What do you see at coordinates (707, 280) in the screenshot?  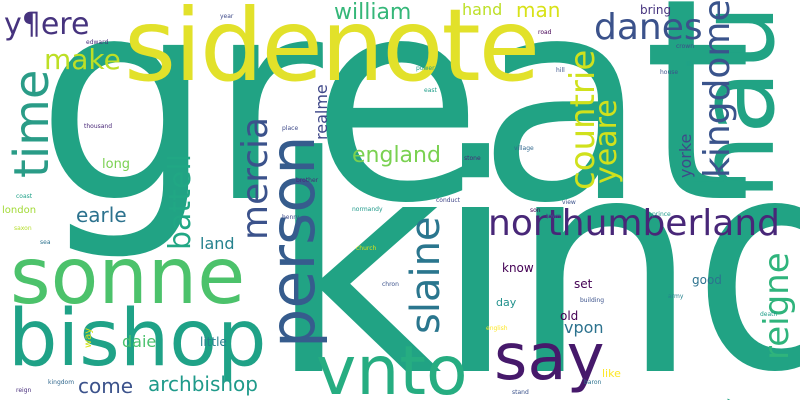 I see `word-good: good` at bounding box center [707, 280].